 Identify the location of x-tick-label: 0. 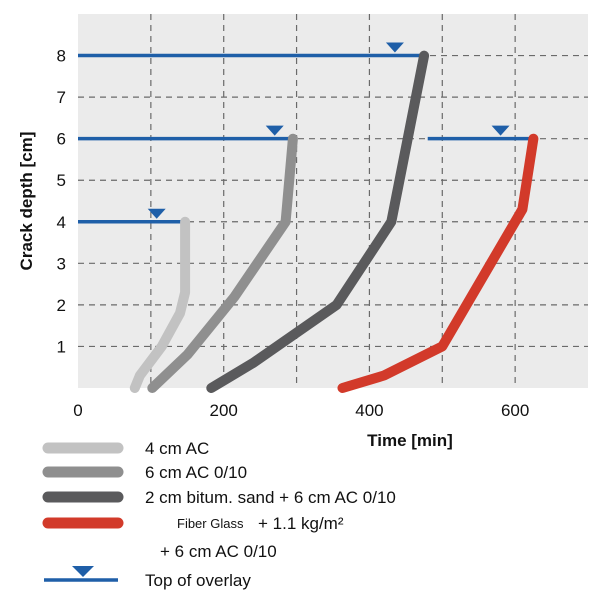
(77, 410).